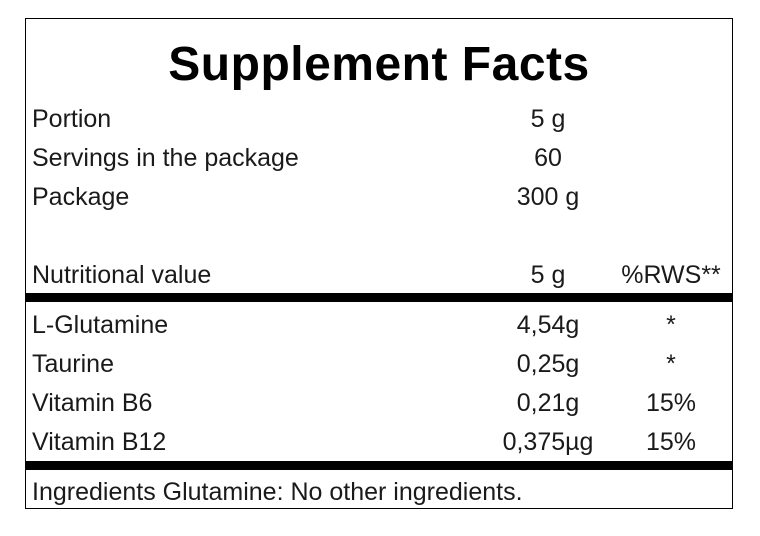  Describe the element at coordinates (379, 325) in the screenshot. I see `nutrient-row: L-Glutamine 4,54g *` at that location.